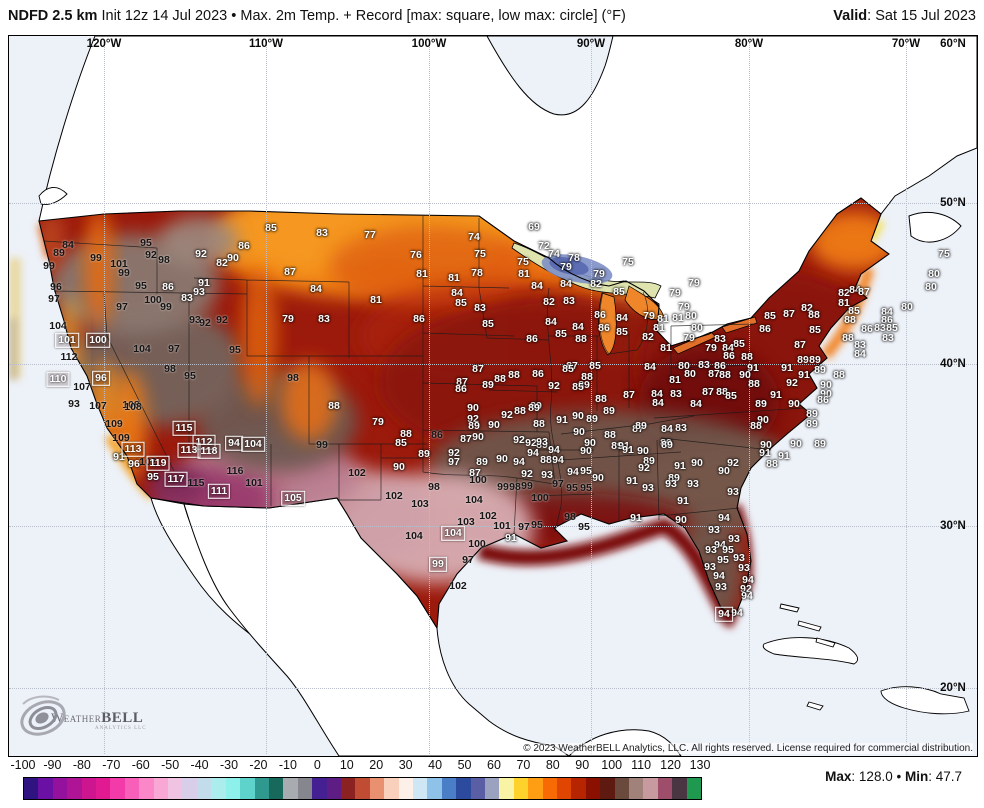 The height and width of the screenshot is (808, 984). Describe the element at coordinates (591, 44) in the screenshot. I see `longitude-label: 90°W` at that location.